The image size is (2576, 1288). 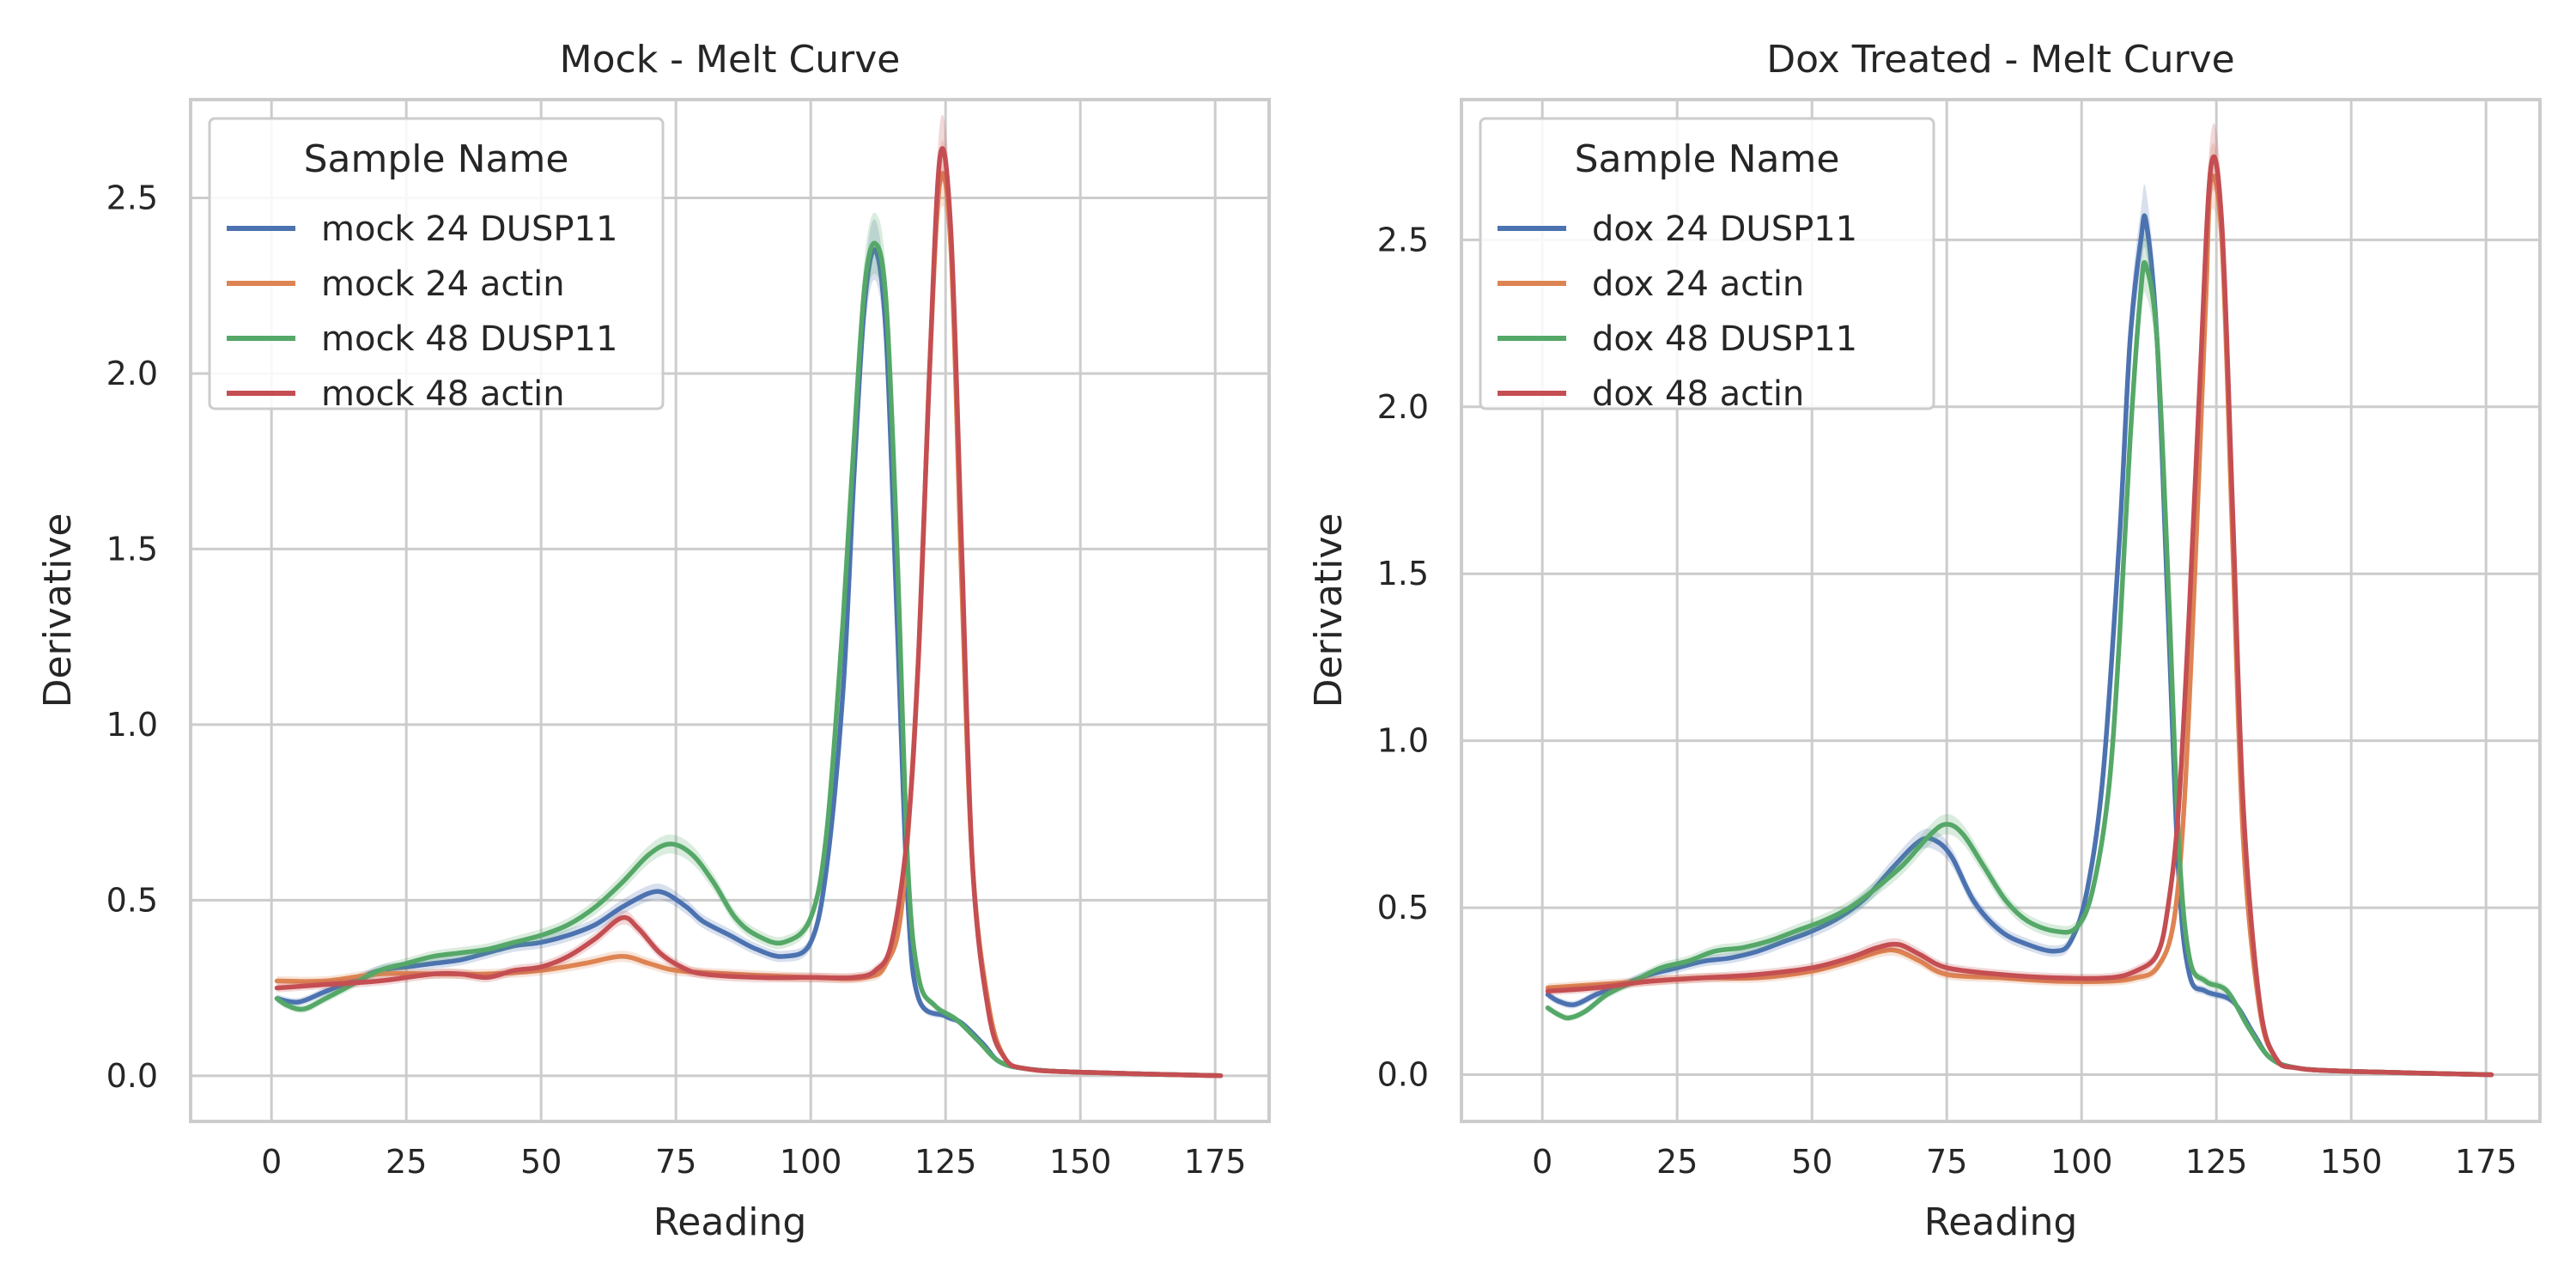 I want to click on legend-entry: mock 48 actin, so click(x=443, y=394).